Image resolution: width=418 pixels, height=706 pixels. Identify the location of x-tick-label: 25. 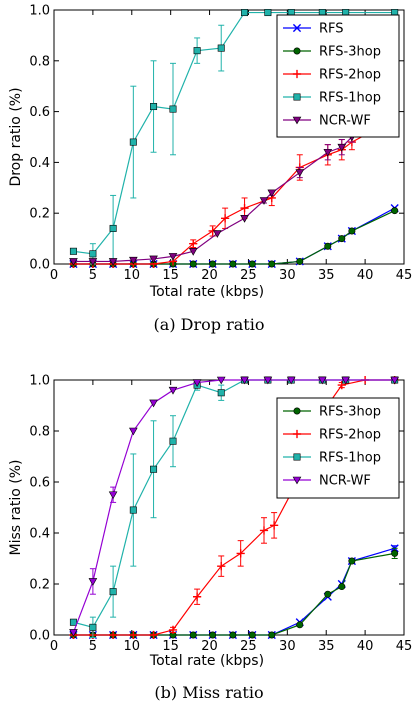
(248, 275).